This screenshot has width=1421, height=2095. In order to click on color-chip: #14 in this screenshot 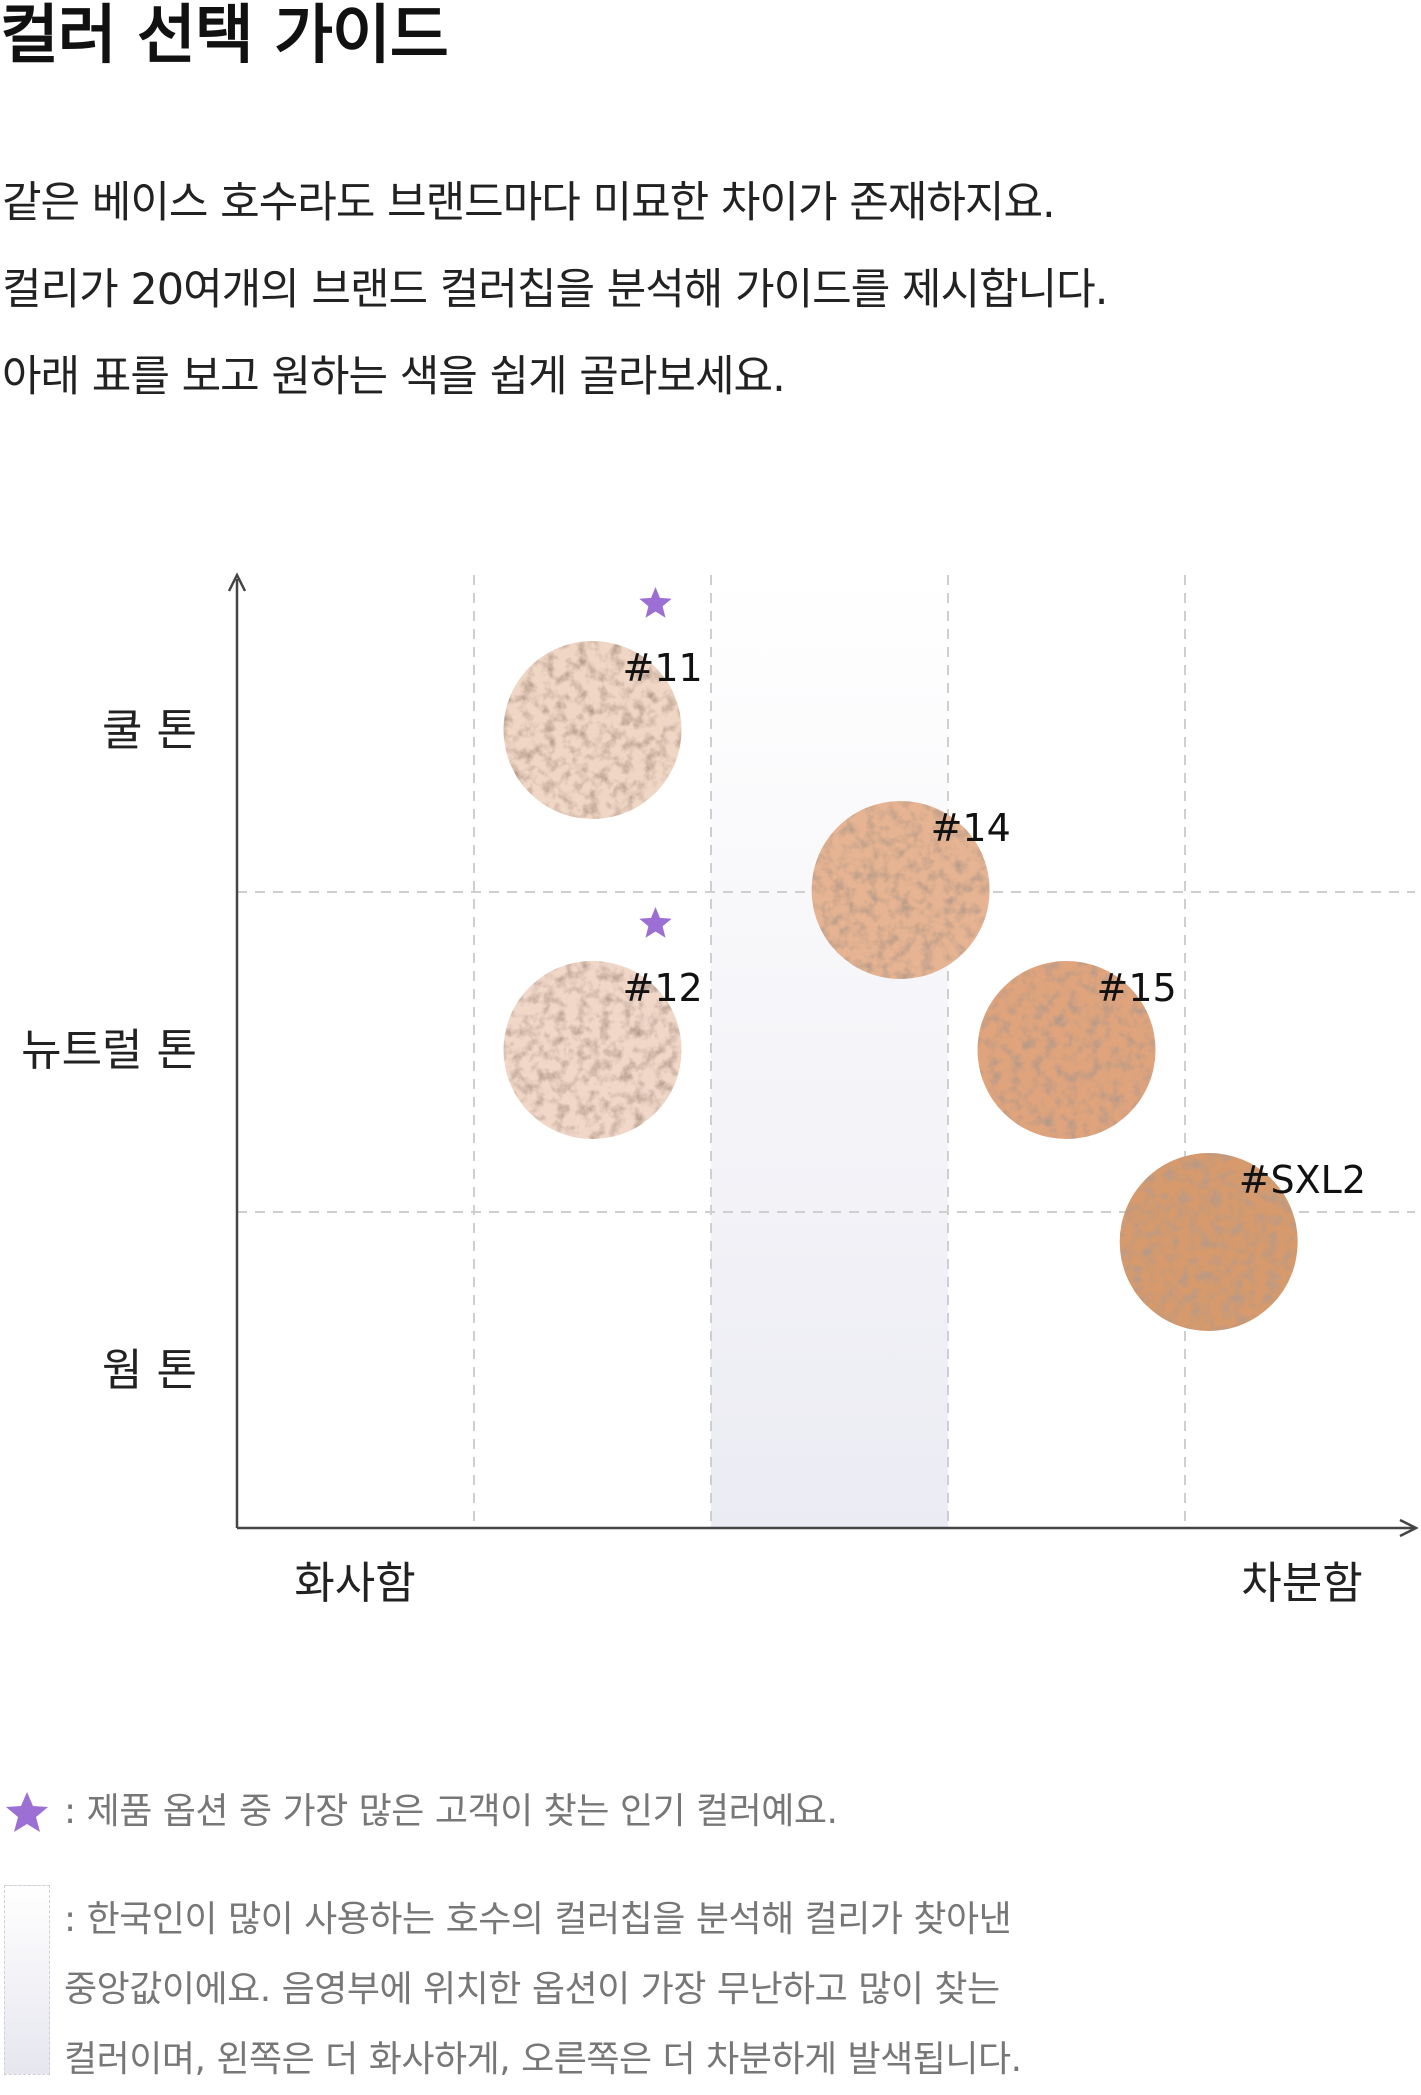, I will do `click(911, 890)`.